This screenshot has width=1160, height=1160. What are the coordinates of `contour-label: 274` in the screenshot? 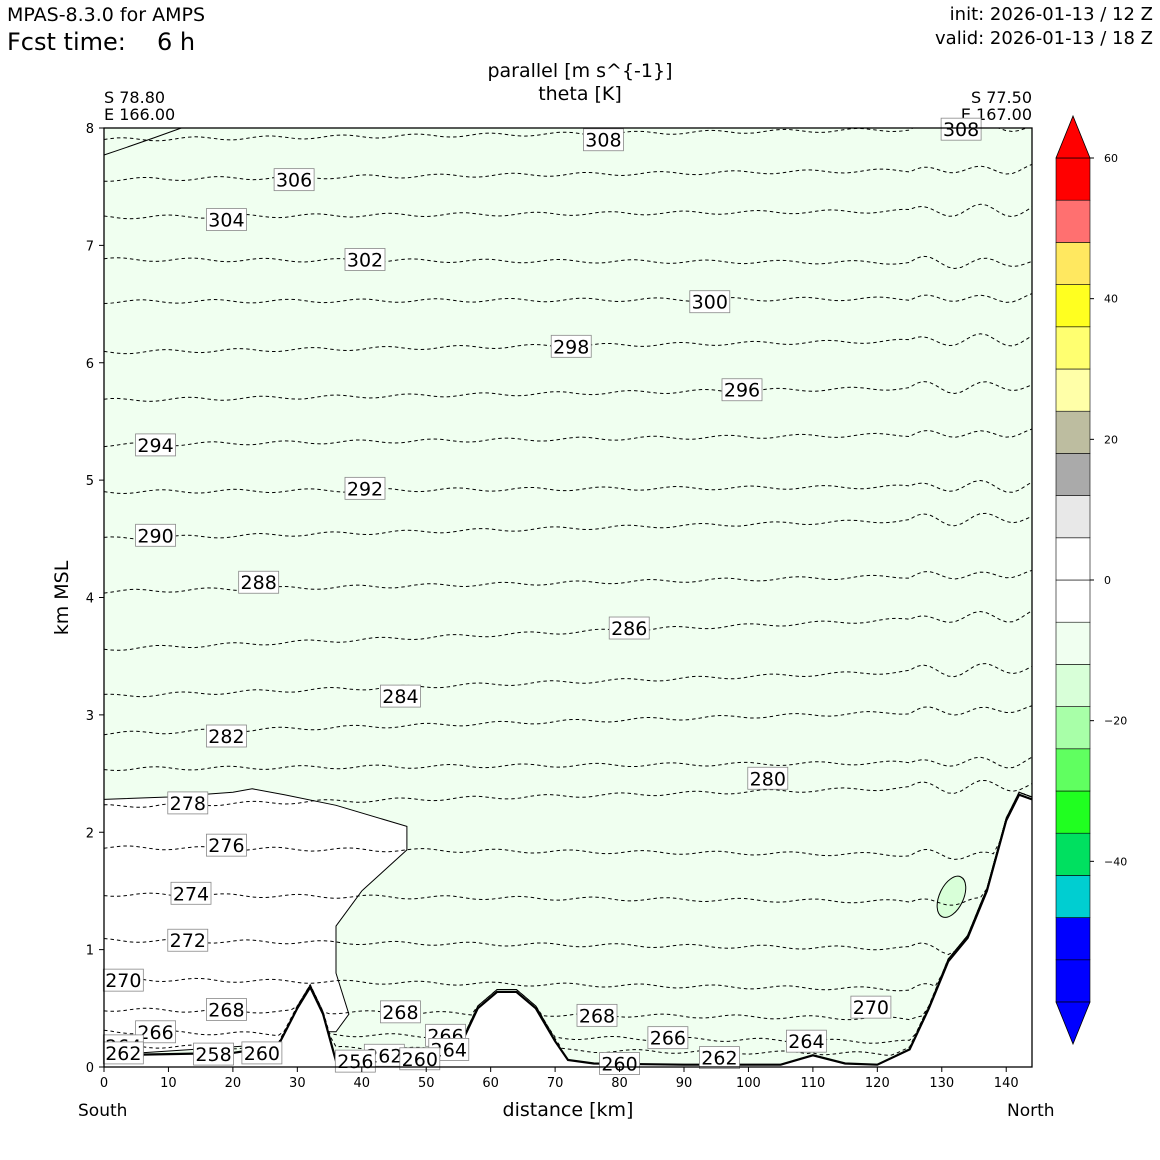 It's located at (191, 894).